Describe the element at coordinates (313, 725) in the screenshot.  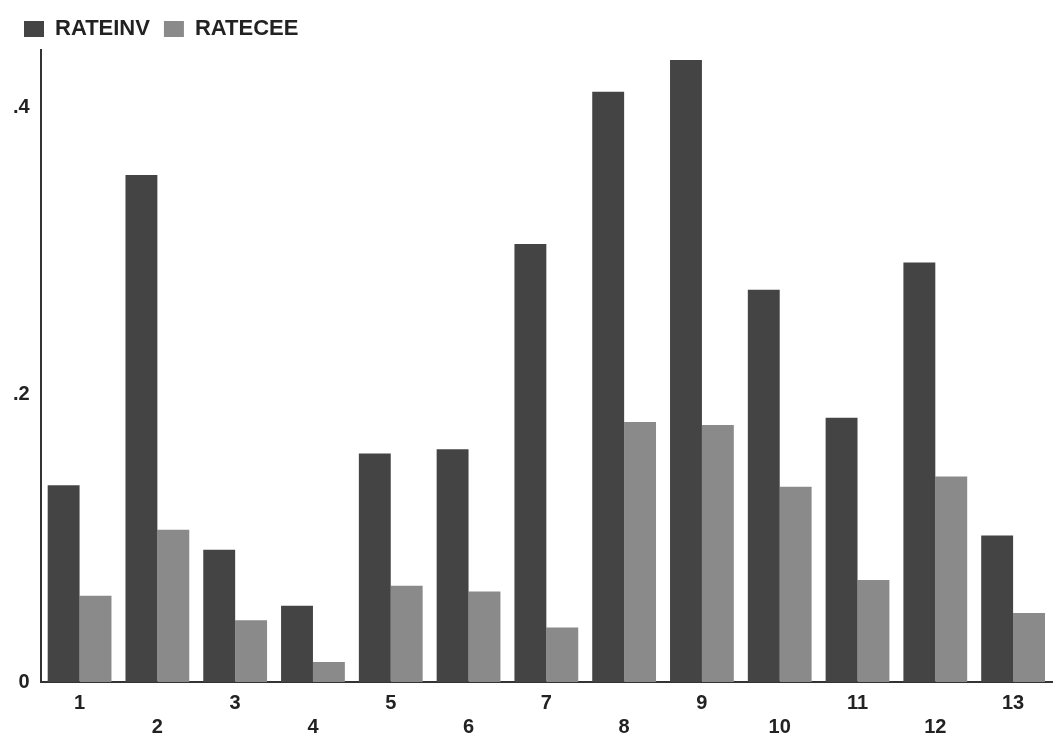
I see `x-tick-label: 4` at that location.